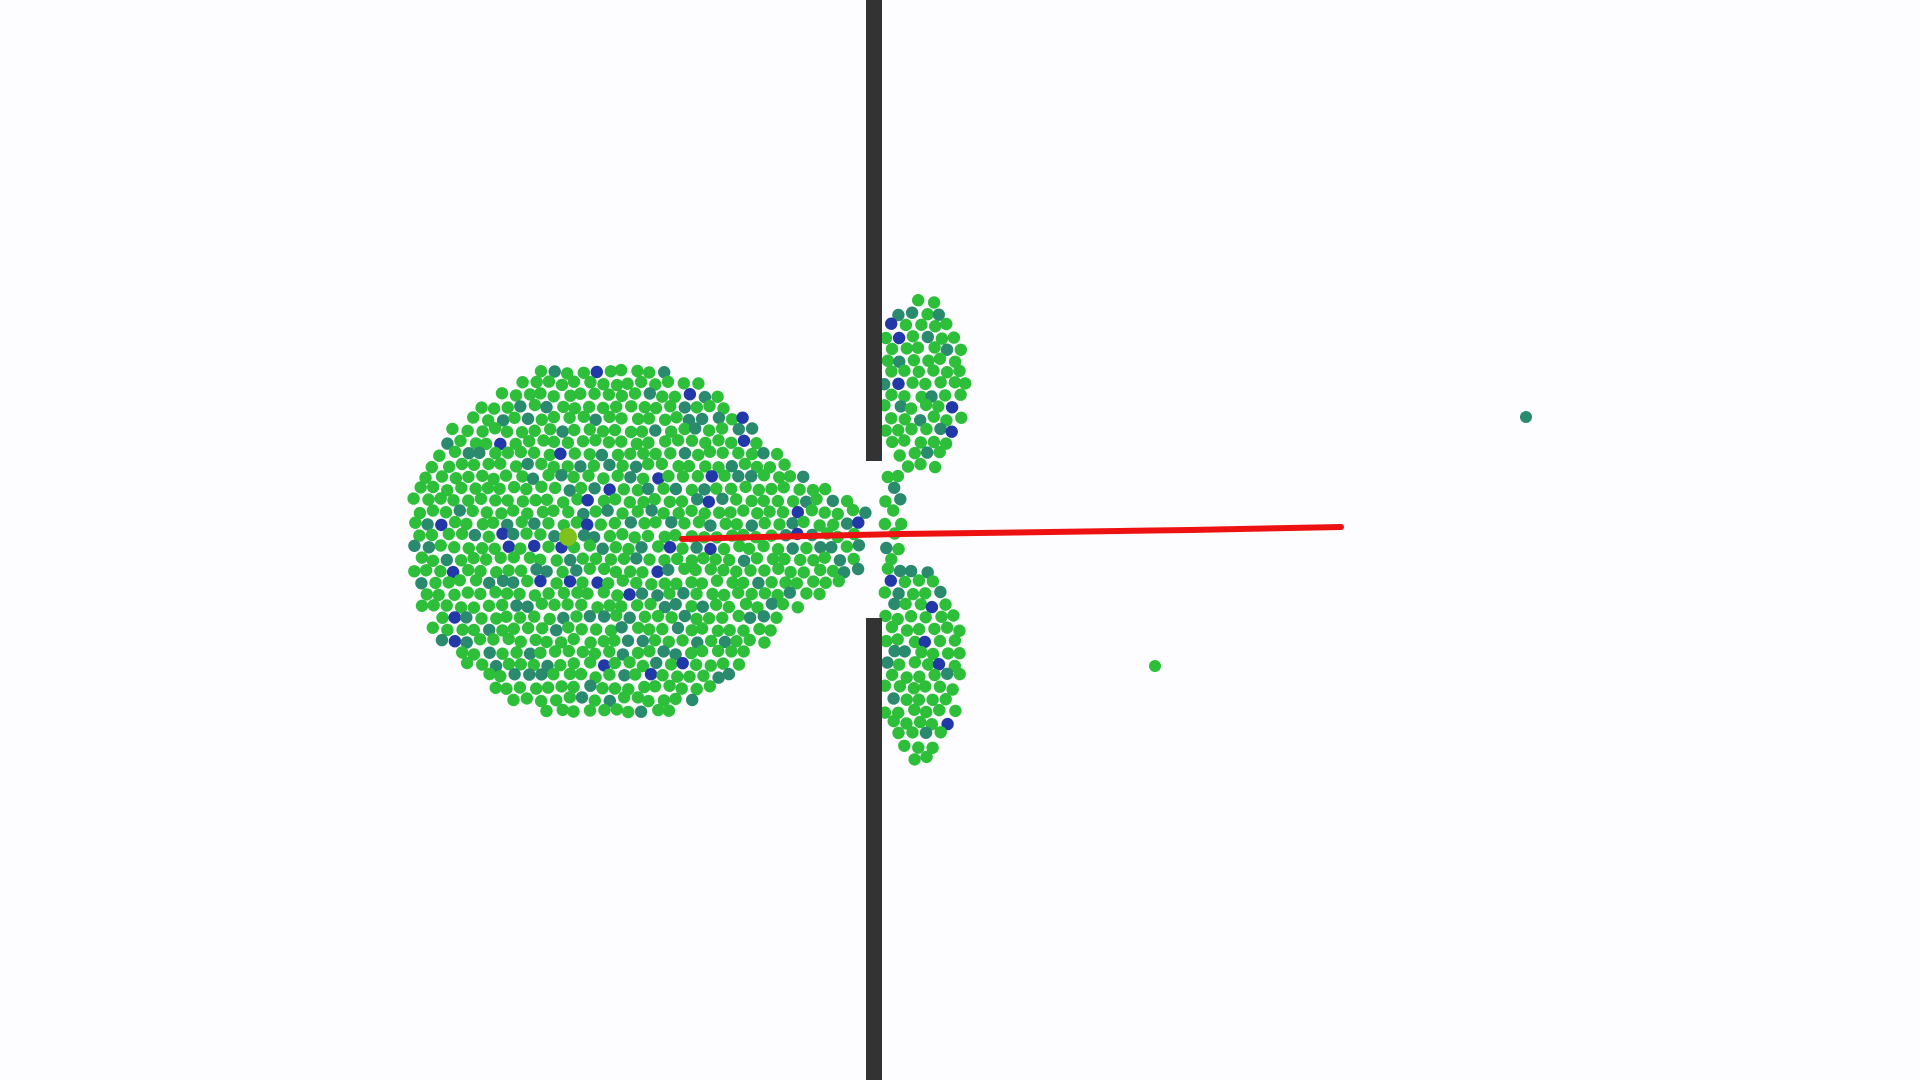 The image size is (1920, 1080). What do you see at coordinates (874, 230) in the screenshot?
I see `wall-top` at bounding box center [874, 230].